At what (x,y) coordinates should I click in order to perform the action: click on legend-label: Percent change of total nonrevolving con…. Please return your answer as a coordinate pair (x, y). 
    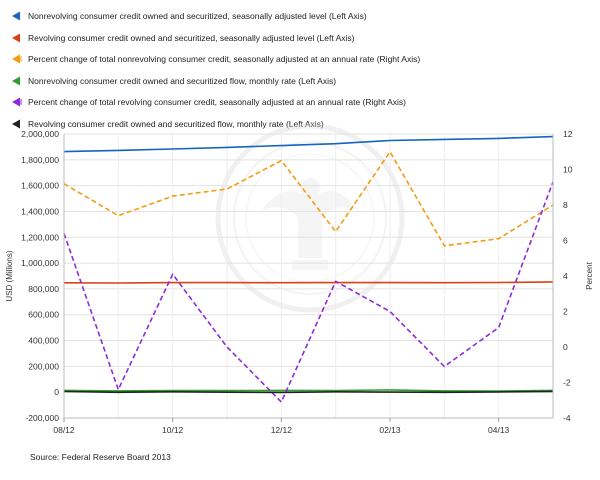
    Looking at the image, I should click on (224, 59).